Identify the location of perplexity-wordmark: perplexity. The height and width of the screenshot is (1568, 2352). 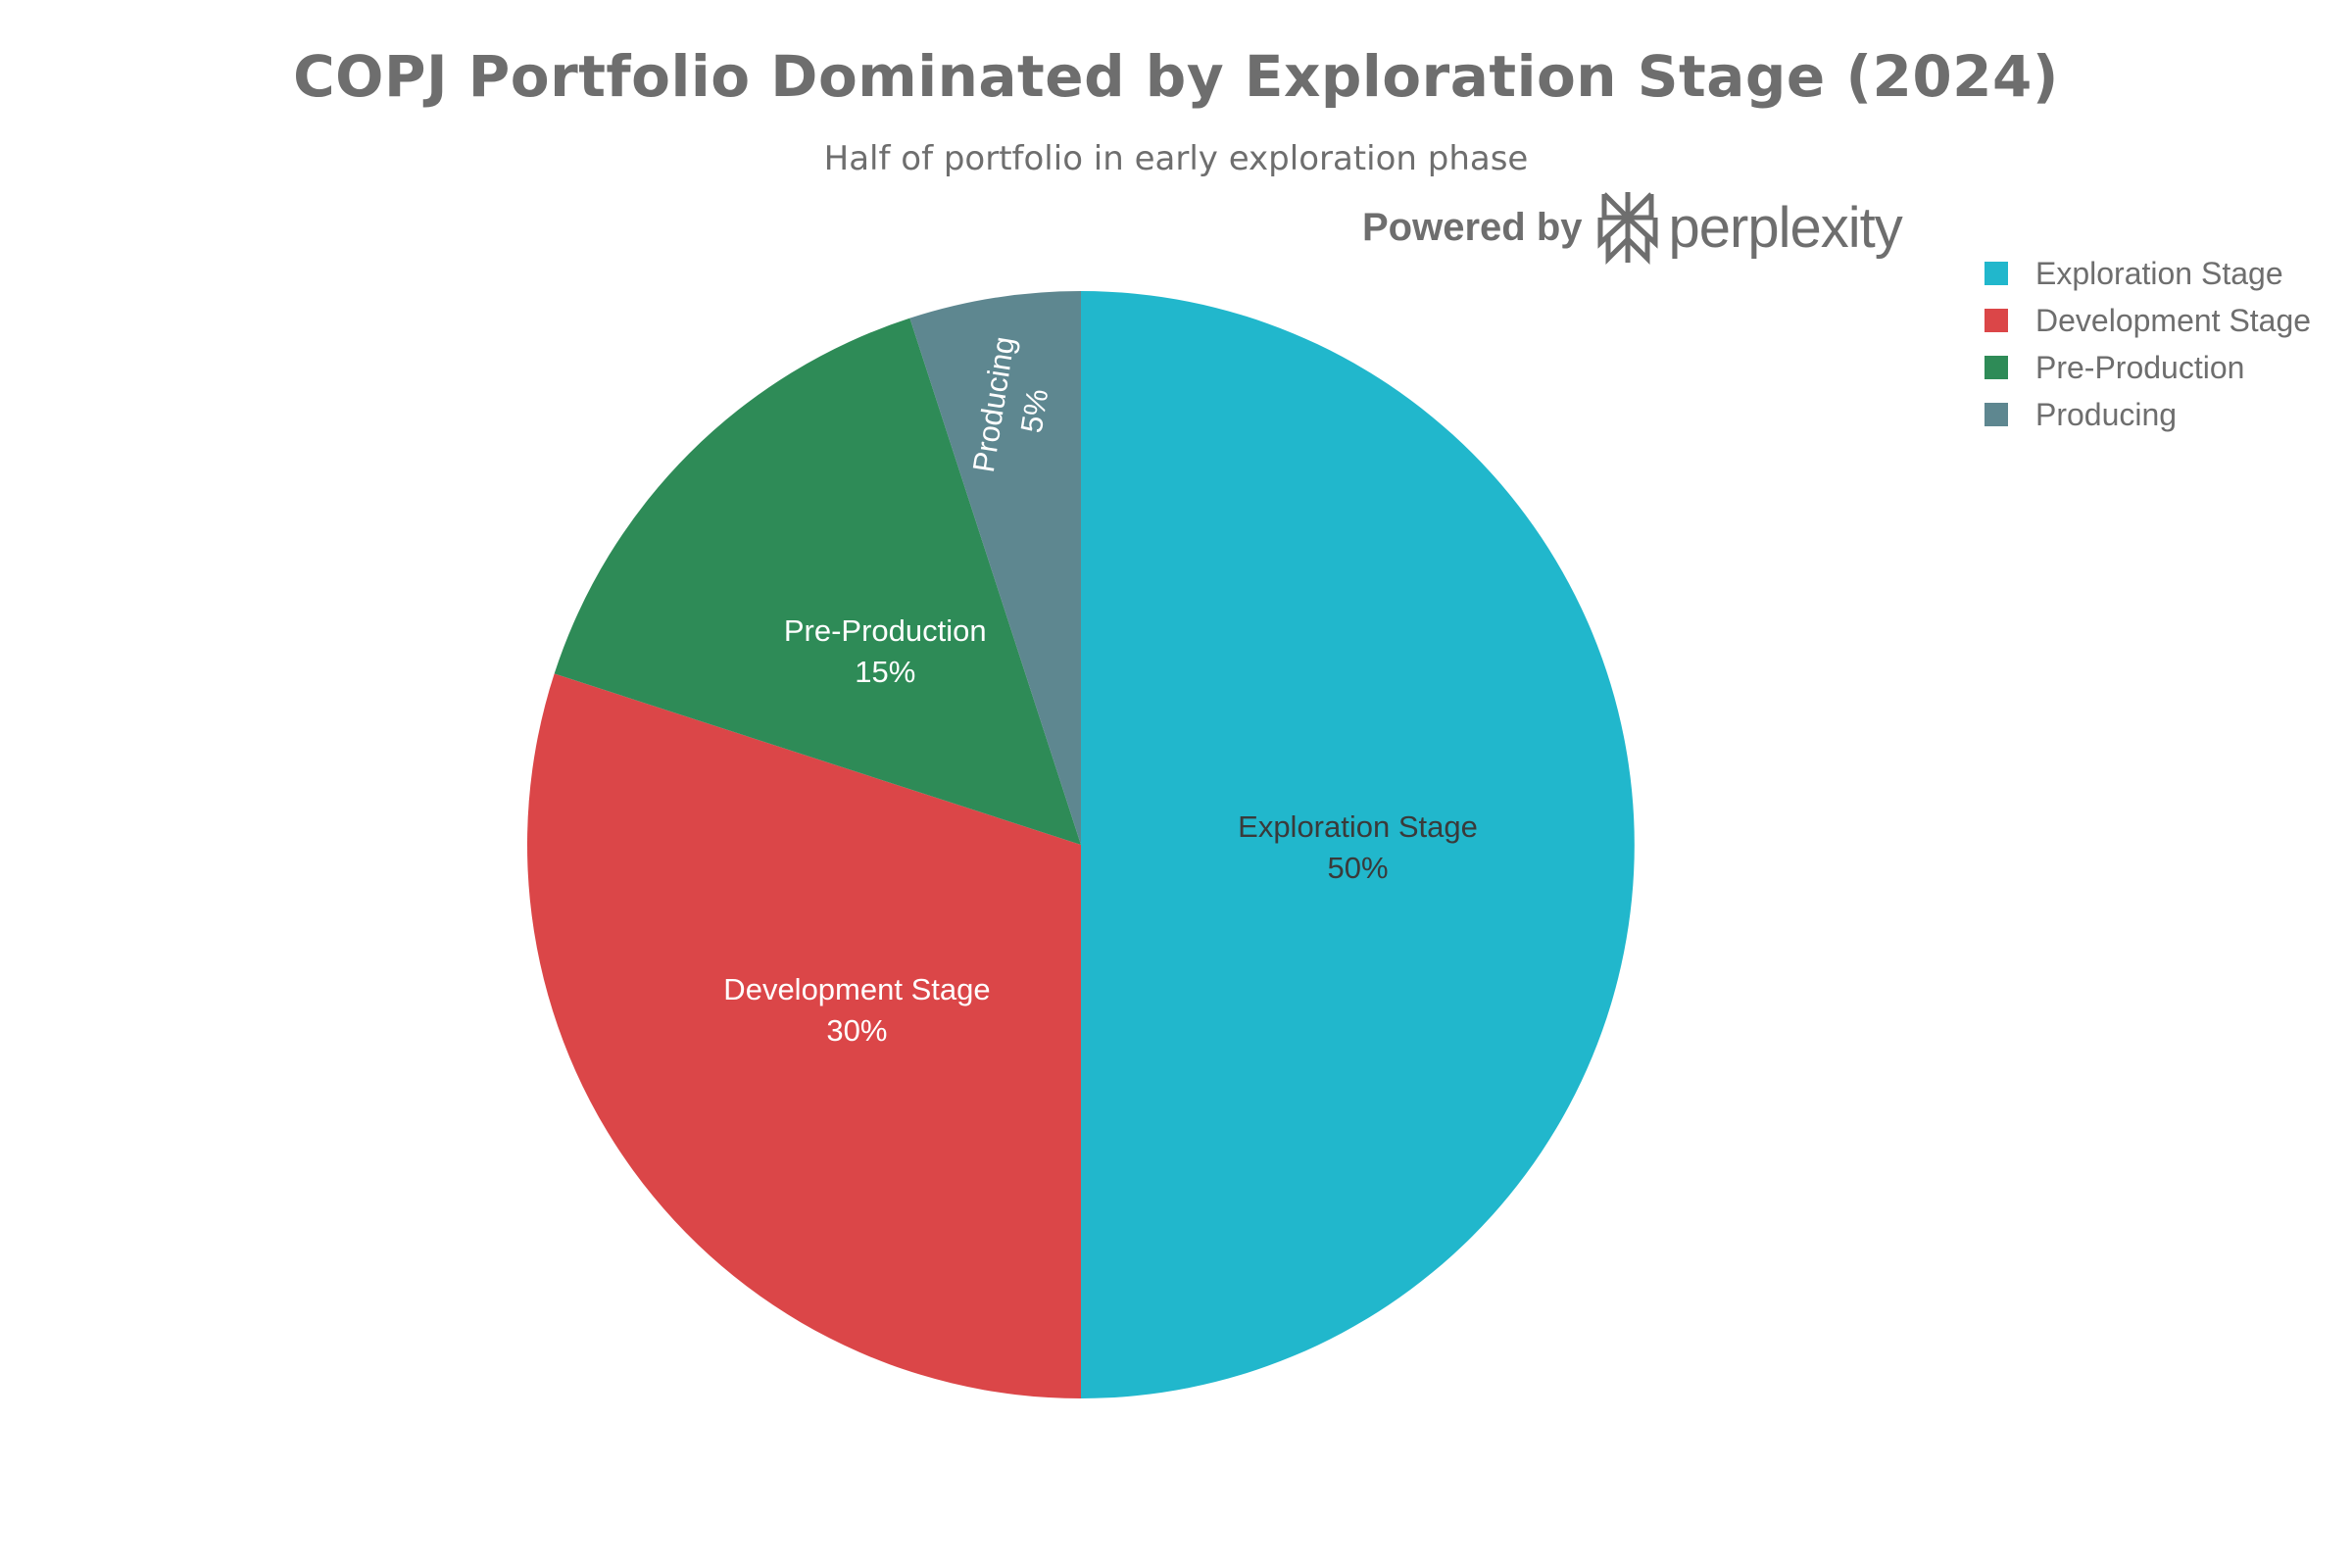
(1785, 227).